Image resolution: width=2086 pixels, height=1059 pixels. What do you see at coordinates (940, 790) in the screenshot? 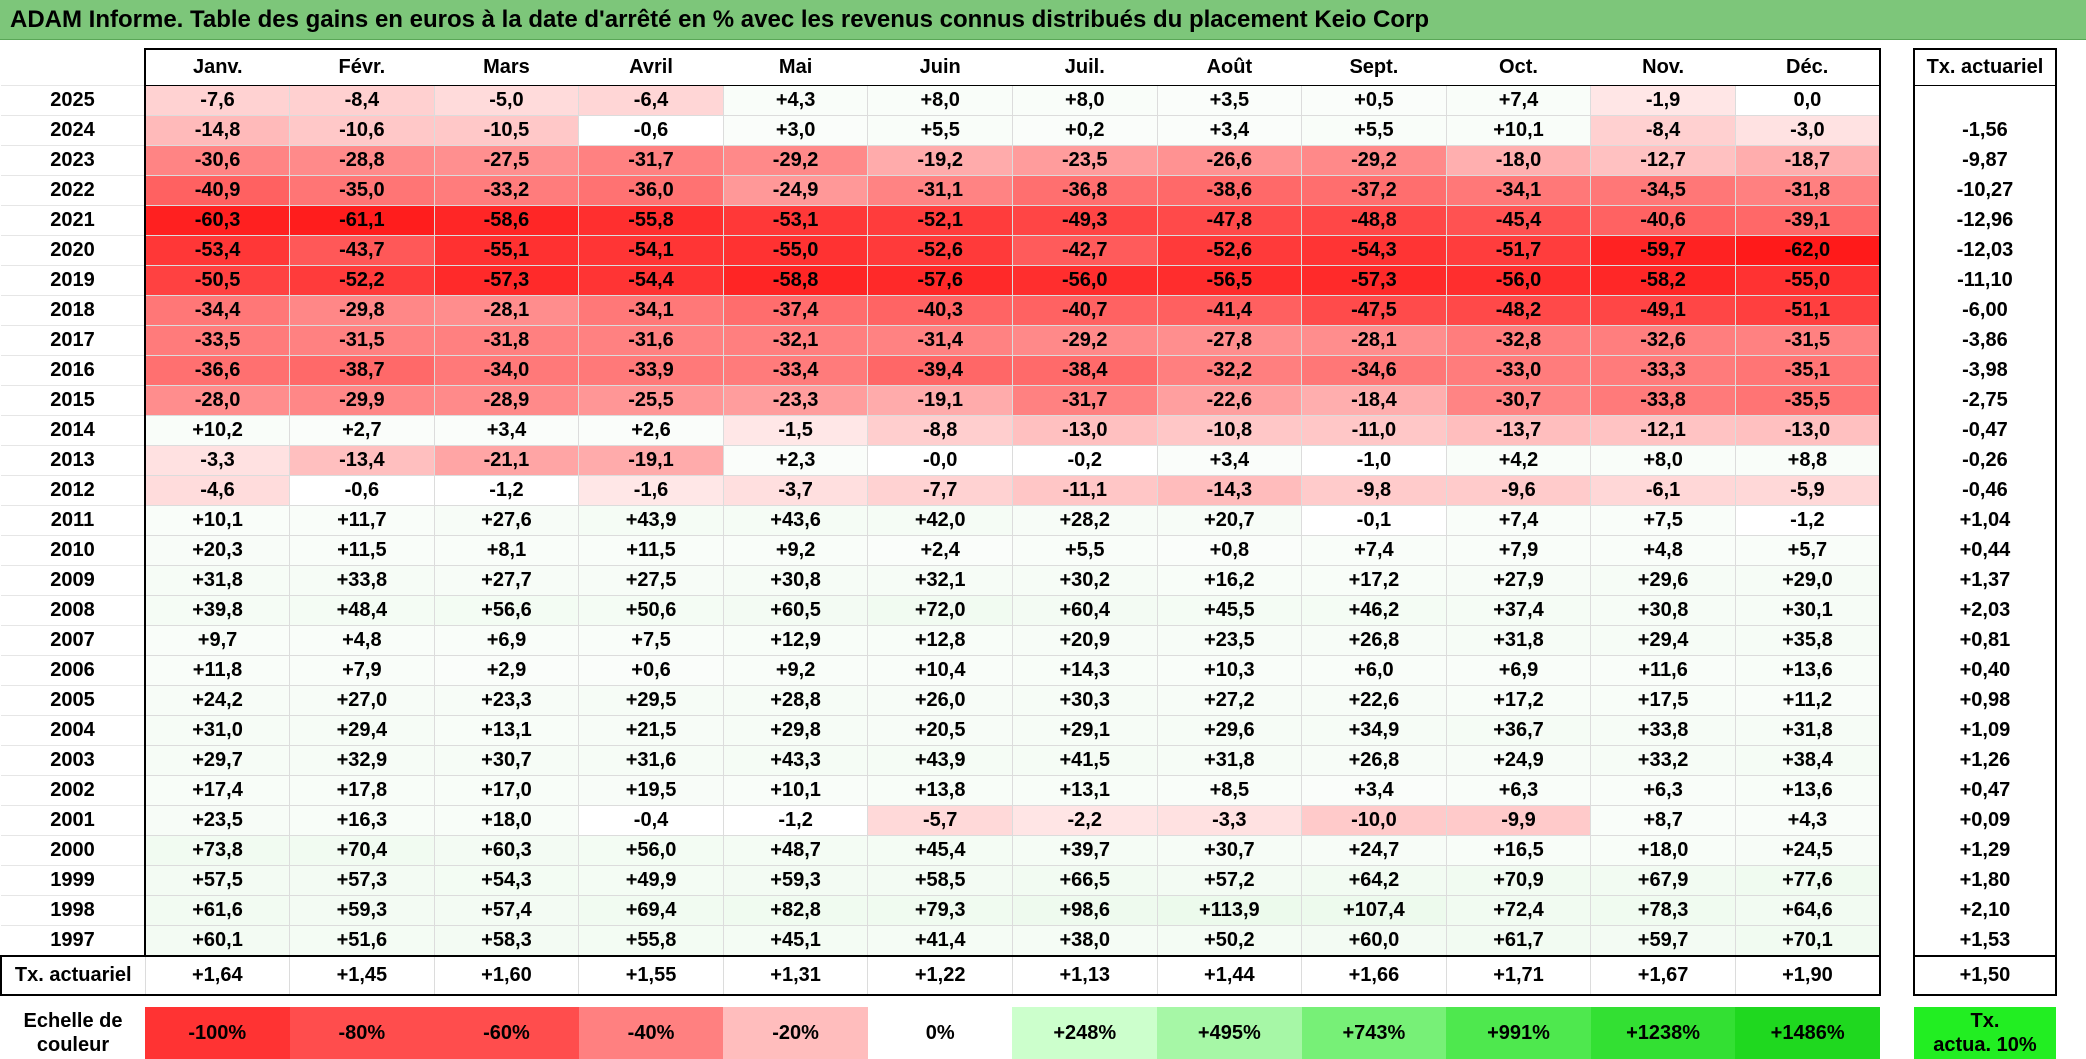
I see `gain-cell: +13,8` at bounding box center [940, 790].